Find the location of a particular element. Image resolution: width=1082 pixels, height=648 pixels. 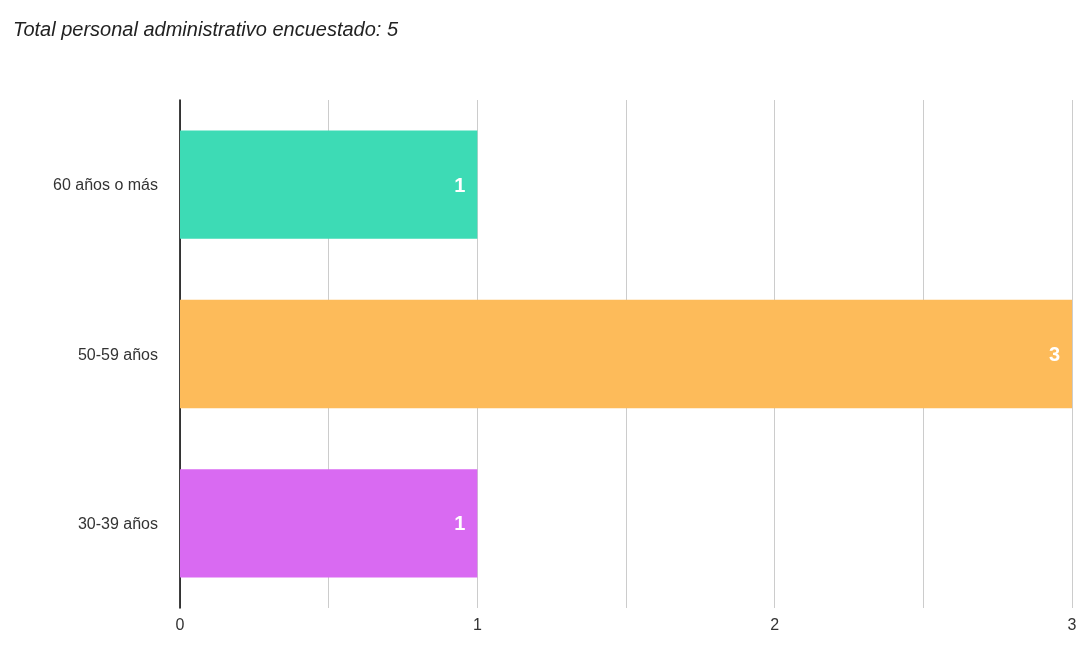

y-tick-label: 30-39 años is located at coordinates (117, 523).